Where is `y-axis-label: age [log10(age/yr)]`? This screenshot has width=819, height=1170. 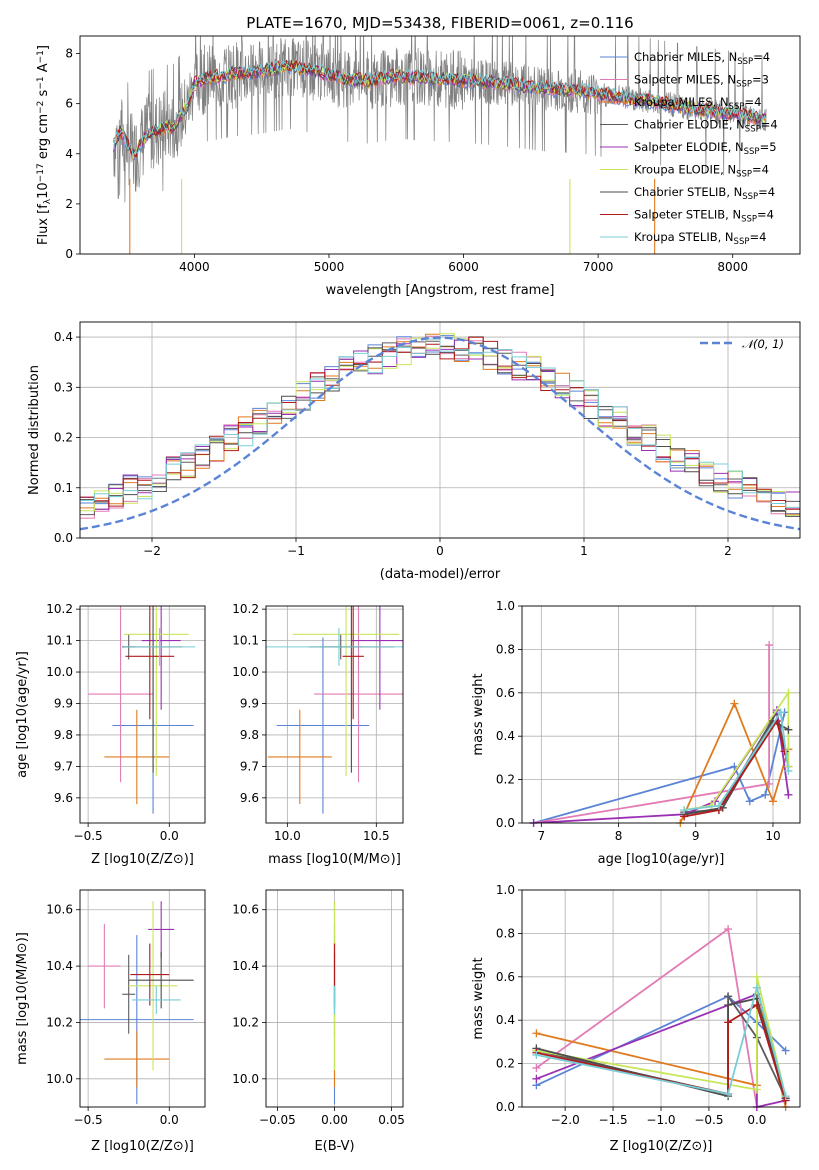
y-axis-label: age [log10(age/yr)] is located at coordinates (22, 714).